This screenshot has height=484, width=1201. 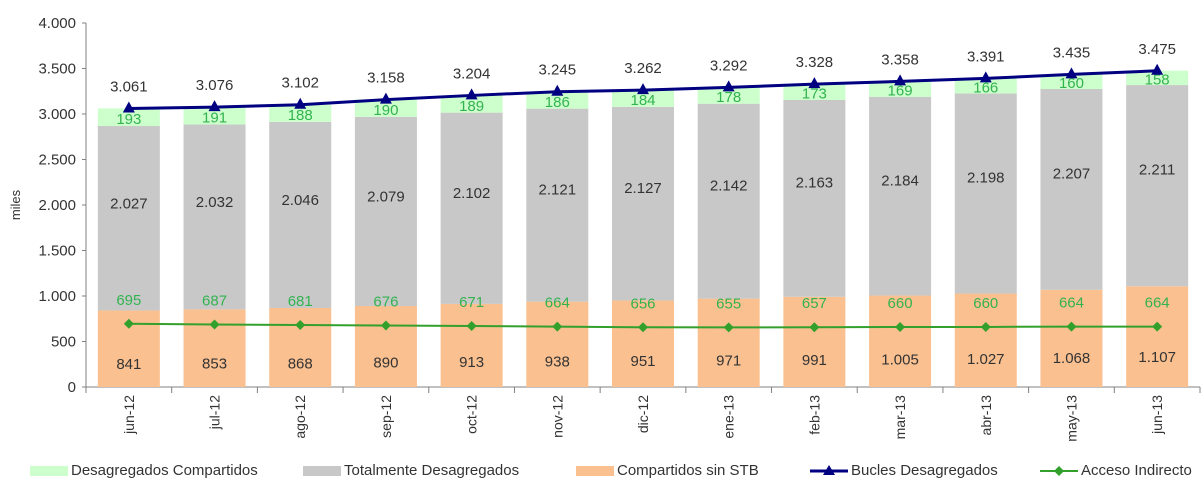 I want to click on bar-data-label: 2.102, so click(x=472, y=193).